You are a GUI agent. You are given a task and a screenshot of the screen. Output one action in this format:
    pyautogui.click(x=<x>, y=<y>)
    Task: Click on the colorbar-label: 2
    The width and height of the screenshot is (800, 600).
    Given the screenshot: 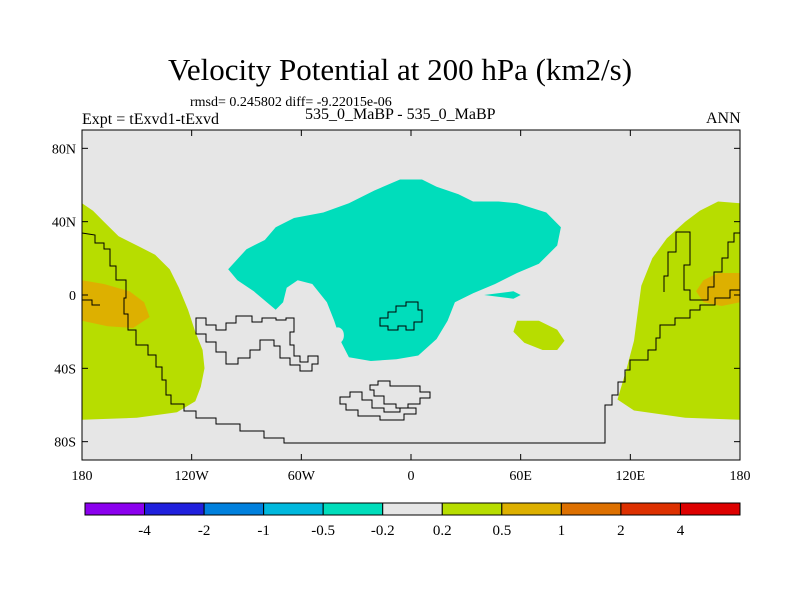 What is the action you would take?
    pyautogui.click(x=621, y=531)
    